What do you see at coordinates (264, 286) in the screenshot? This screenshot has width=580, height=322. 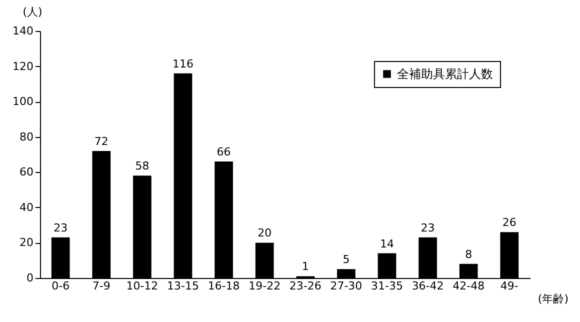 I see `x-tick-label: 19-22` at bounding box center [264, 286].